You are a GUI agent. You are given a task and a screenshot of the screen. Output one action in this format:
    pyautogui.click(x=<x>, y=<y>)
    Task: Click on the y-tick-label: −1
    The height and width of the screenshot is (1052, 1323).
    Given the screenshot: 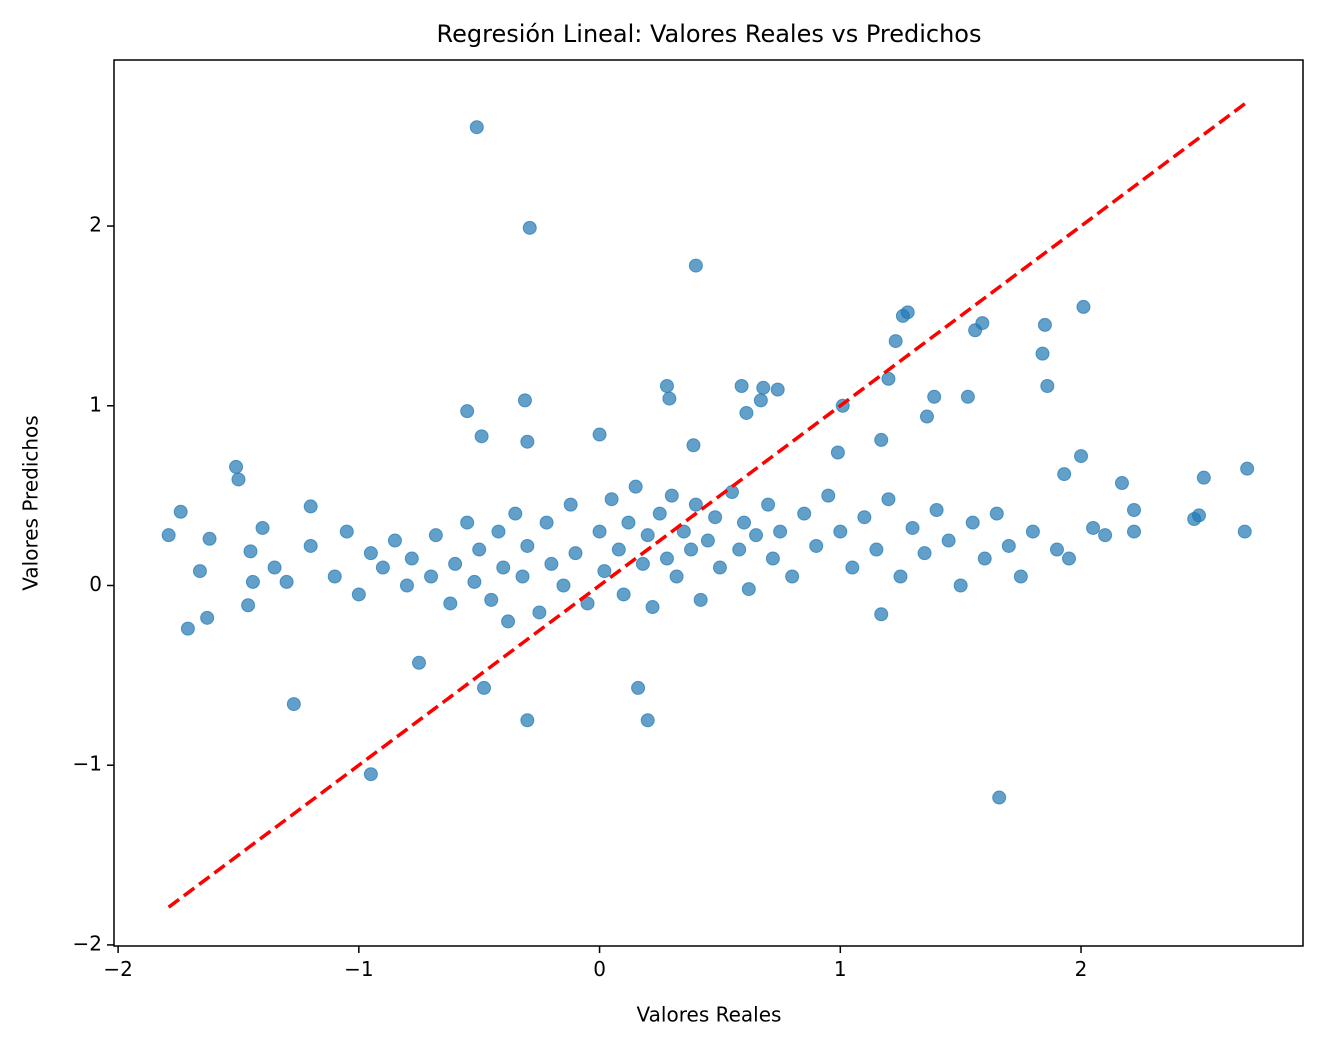 What is the action you would take?
    pyautogui.click(x=87, y=764)
    